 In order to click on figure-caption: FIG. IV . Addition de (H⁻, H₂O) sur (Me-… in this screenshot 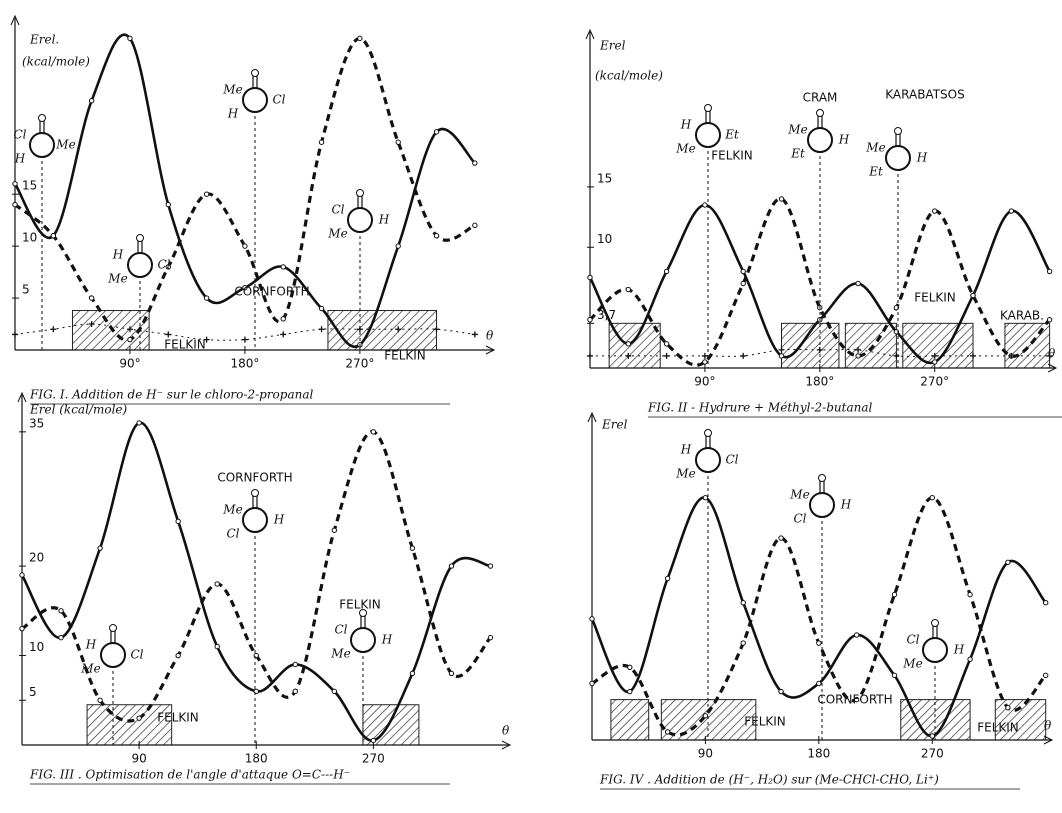, I will do `click(769, 780)`.